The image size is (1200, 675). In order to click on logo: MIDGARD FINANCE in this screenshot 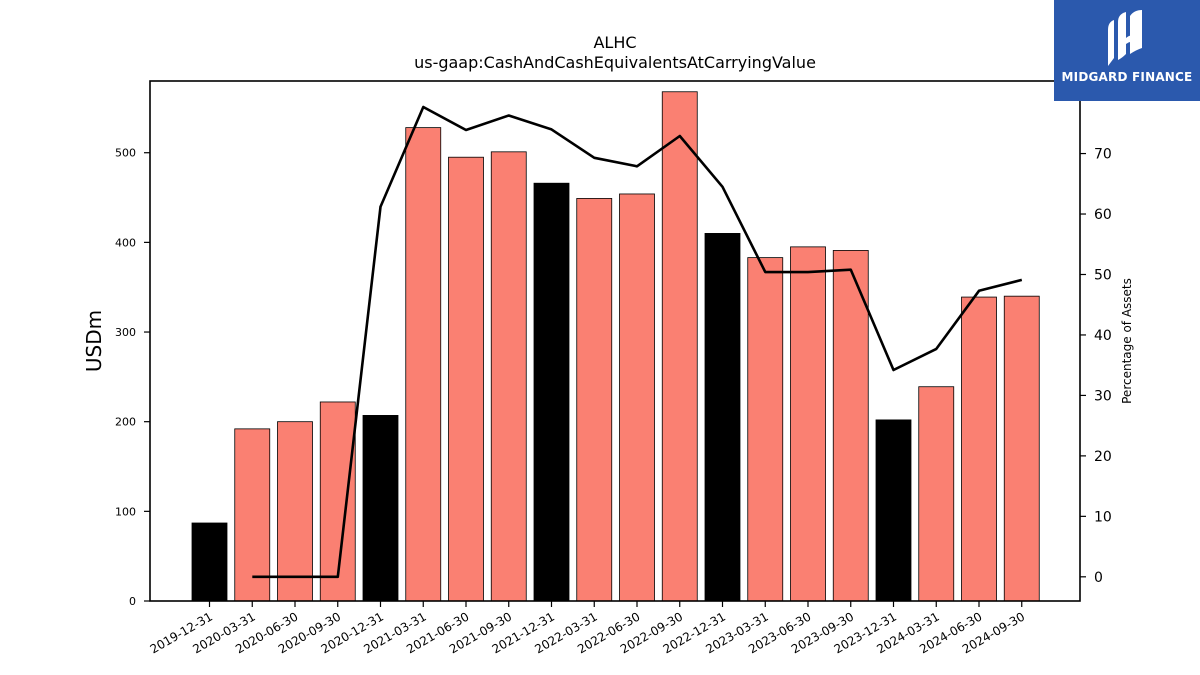, I will do `click(1127, 50)`.